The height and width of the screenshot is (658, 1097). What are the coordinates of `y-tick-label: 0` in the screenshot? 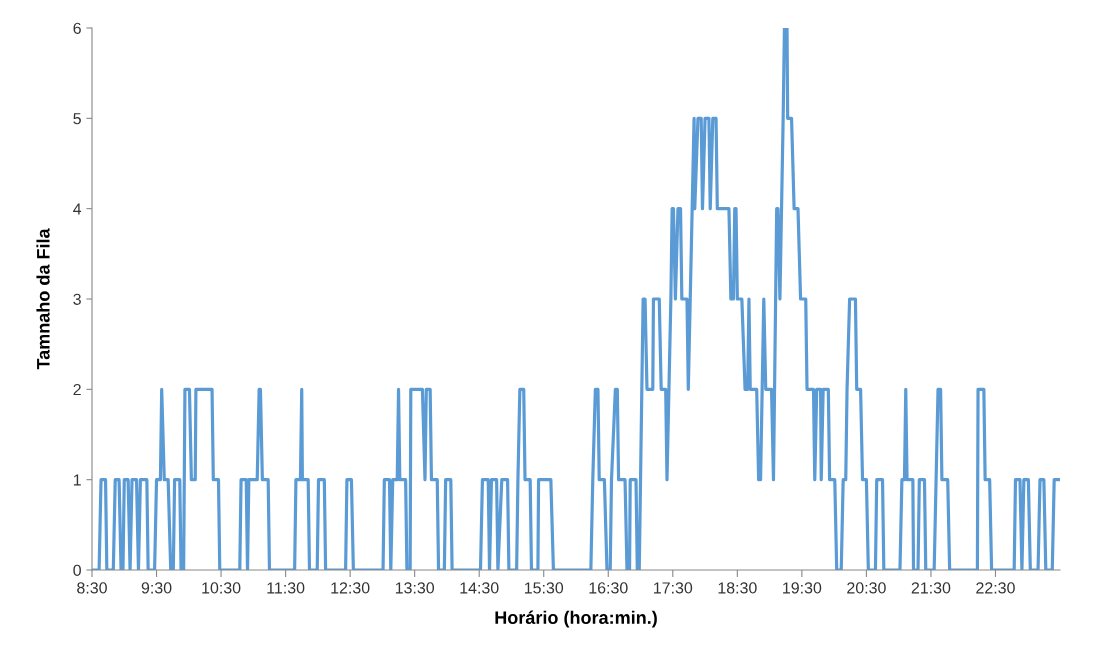 It's located at (77, 570).